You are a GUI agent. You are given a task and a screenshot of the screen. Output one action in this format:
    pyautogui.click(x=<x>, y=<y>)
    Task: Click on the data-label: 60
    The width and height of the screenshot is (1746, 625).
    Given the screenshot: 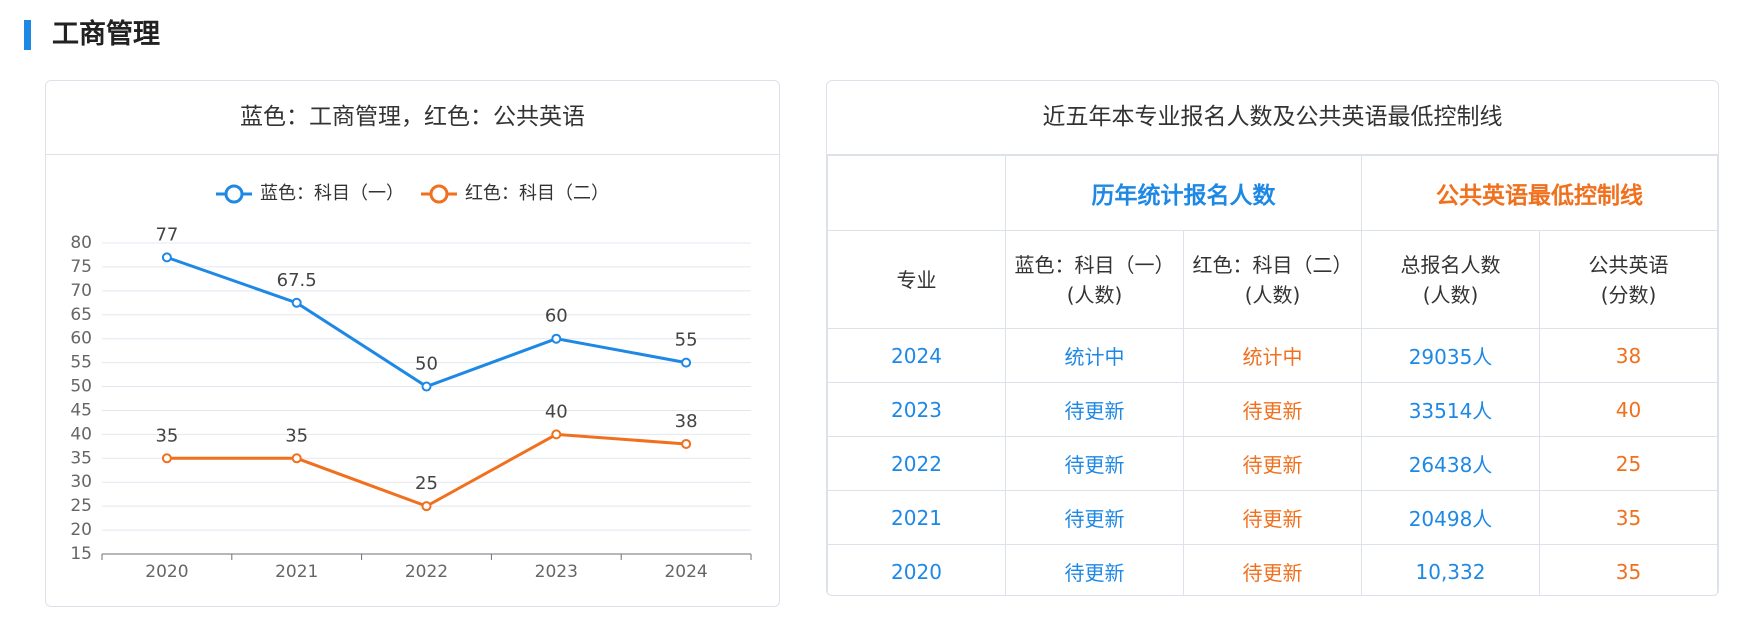 What is the action you would take?
    pyautogui.click(x=556, y=316)
    